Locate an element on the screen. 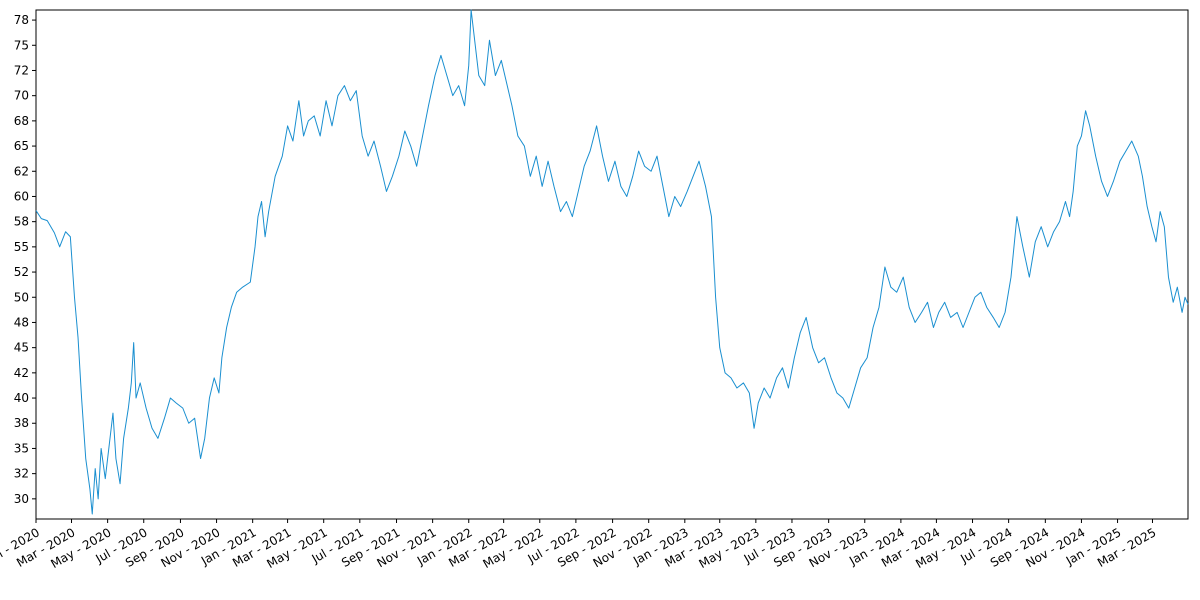 Image resolution: width=1200 pixels, height=600 pixels. y-tick-label: 72 is located at coordinates (21, 70).